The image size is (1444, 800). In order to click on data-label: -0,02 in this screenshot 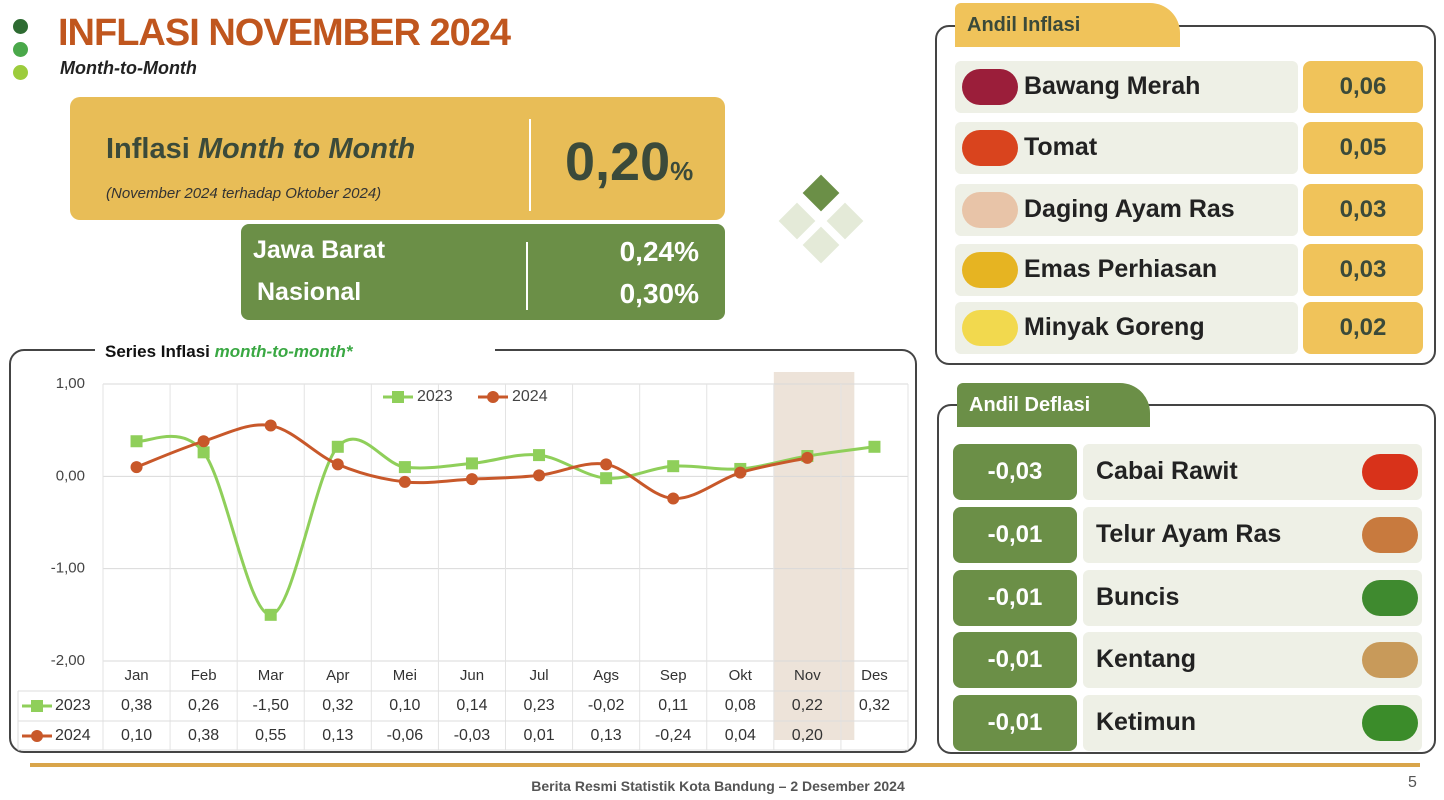, I will do `click(606, 705)`.